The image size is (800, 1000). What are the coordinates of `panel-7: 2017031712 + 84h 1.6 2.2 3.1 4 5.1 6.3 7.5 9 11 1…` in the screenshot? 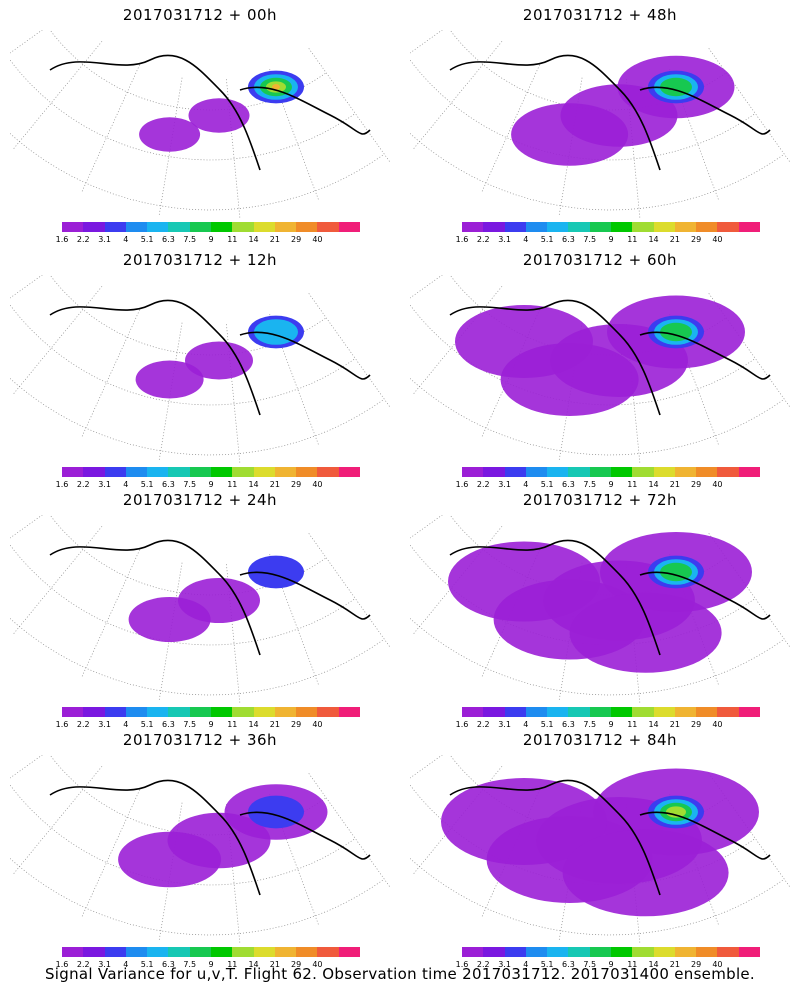 It's located at (600, 847).